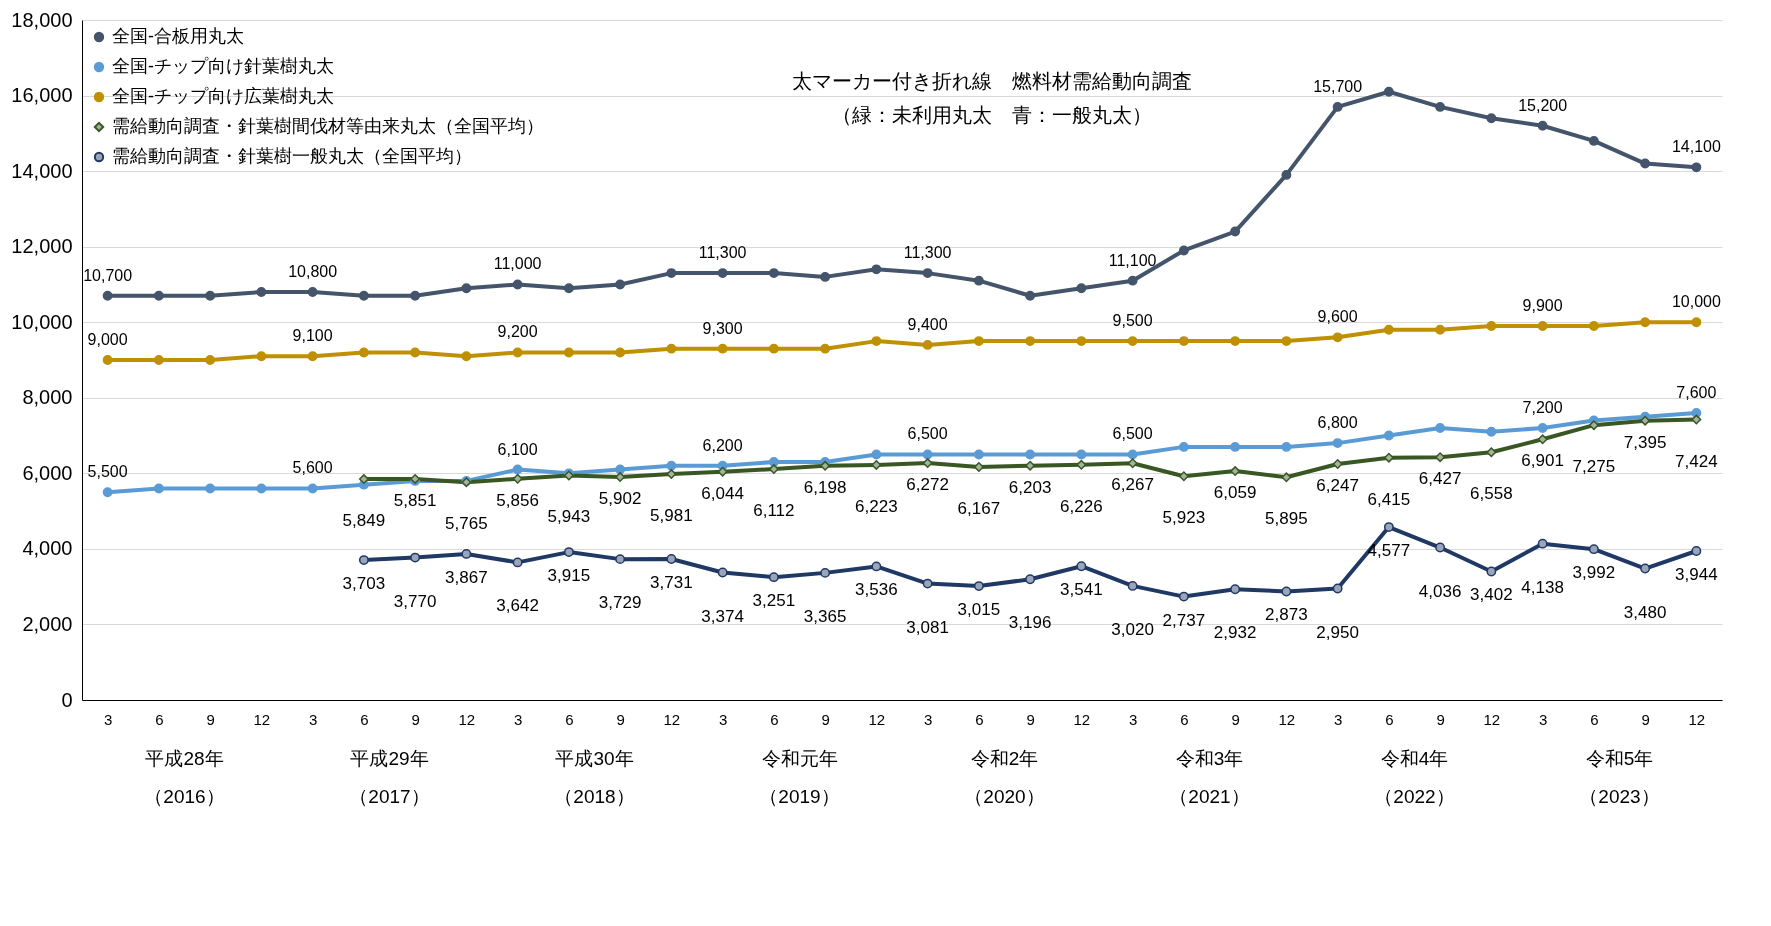 The width and height of the screenshot is (1771, 926). What do you see at coordinates (47, 623) in the screenshot?
I see `y-tick-label: 2,000` at bounding box center [47, 623].